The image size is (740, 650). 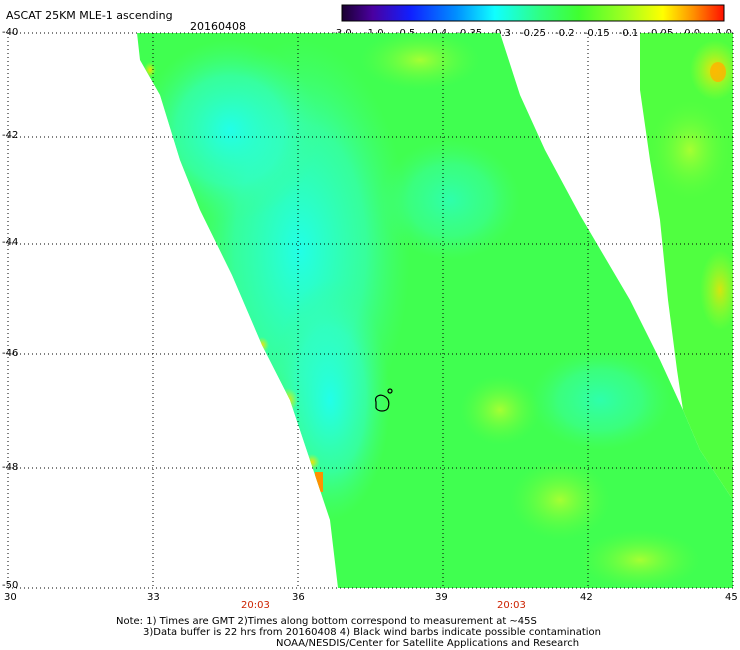 What do you see at coordinates (533, 13) in the screenshot?
I see `colorbar-gradient` at bounding box center [533, 13].